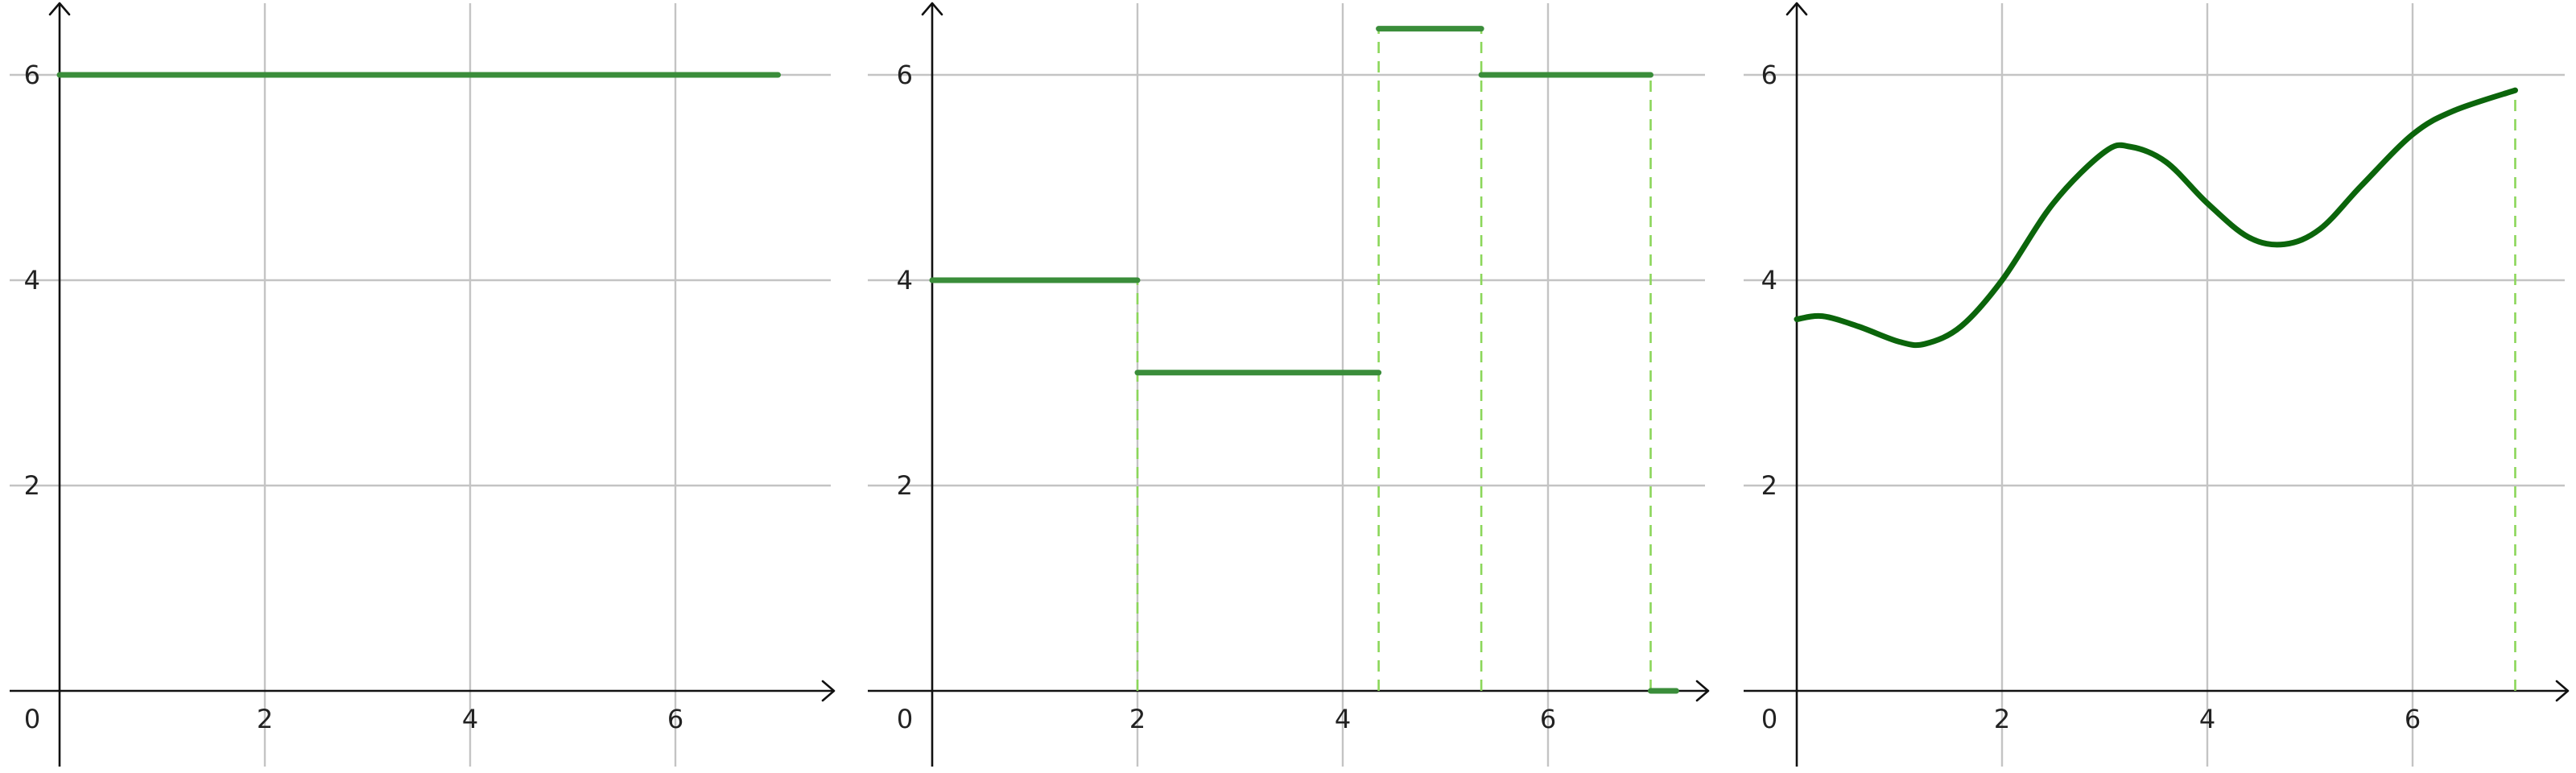 The image size is (2576, 773). Describe the element at coordinates (2156, 218) in the screenshot. I see `function-curve` at that location.